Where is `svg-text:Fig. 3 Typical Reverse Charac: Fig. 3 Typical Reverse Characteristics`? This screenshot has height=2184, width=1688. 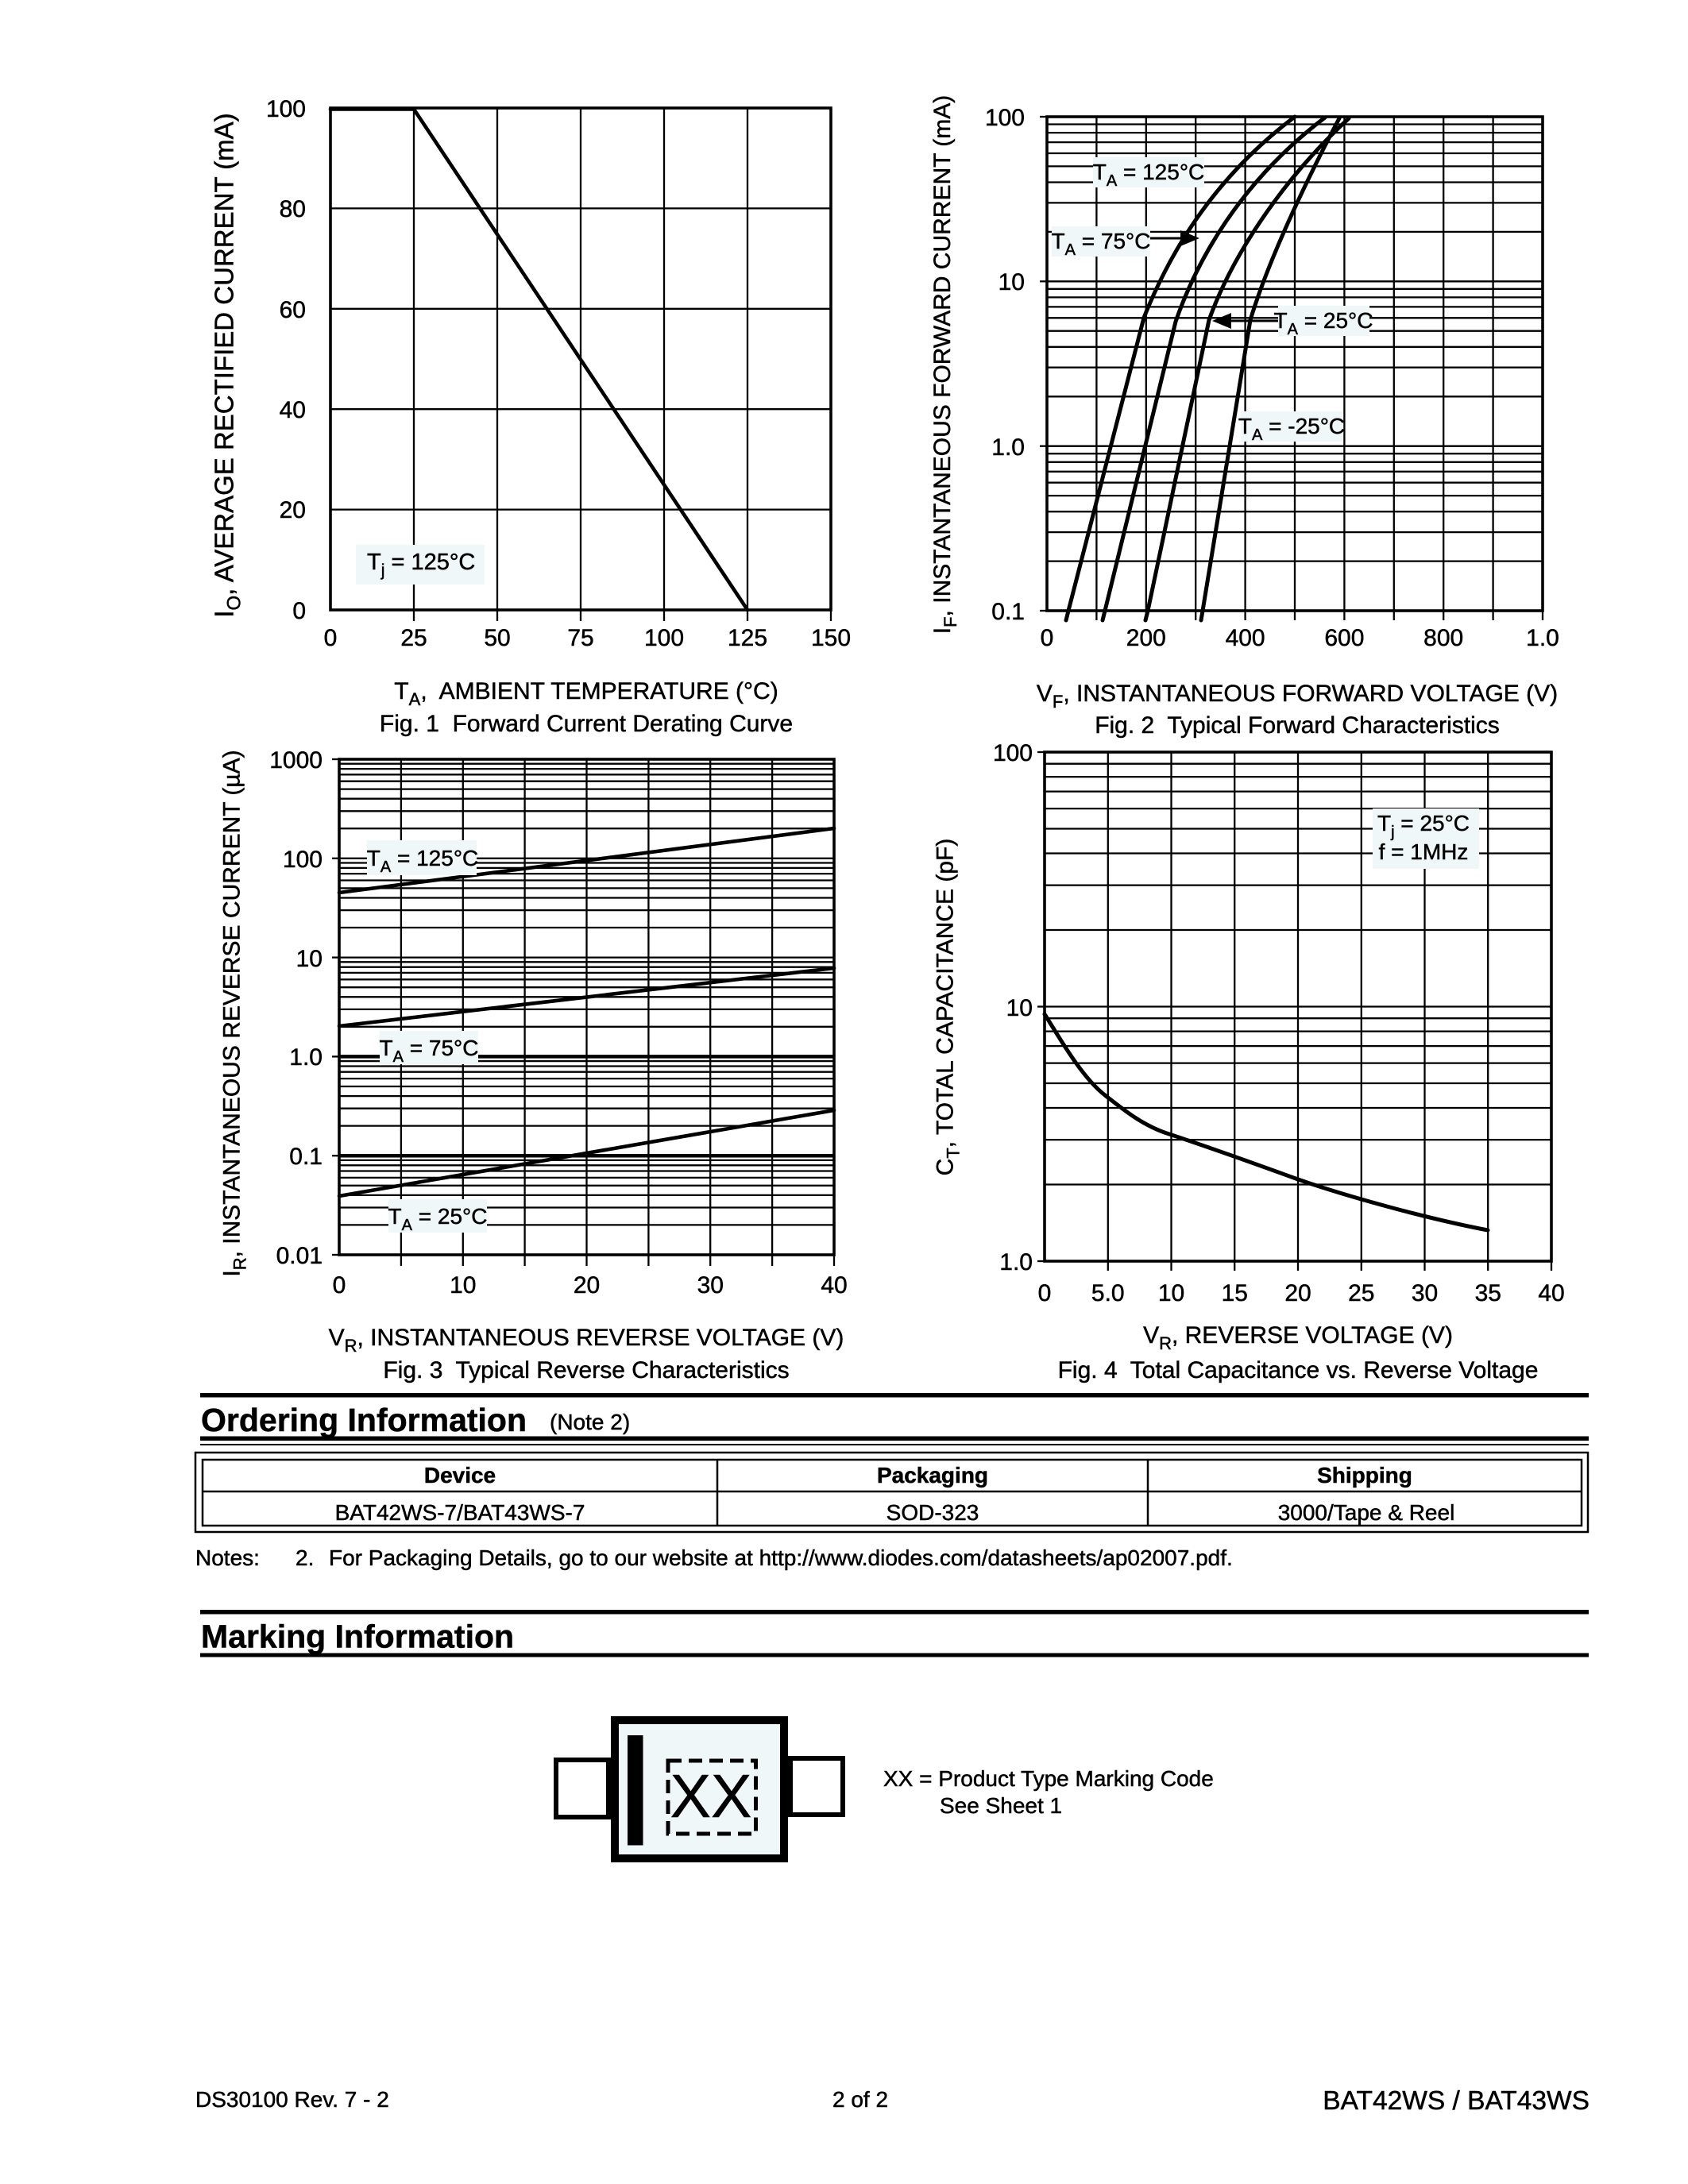
svg-text:Fig. 3 Typical Reverse Charac: Fig. 3 Typical Reverse Characteristics is located at coordinates (586, 1370).